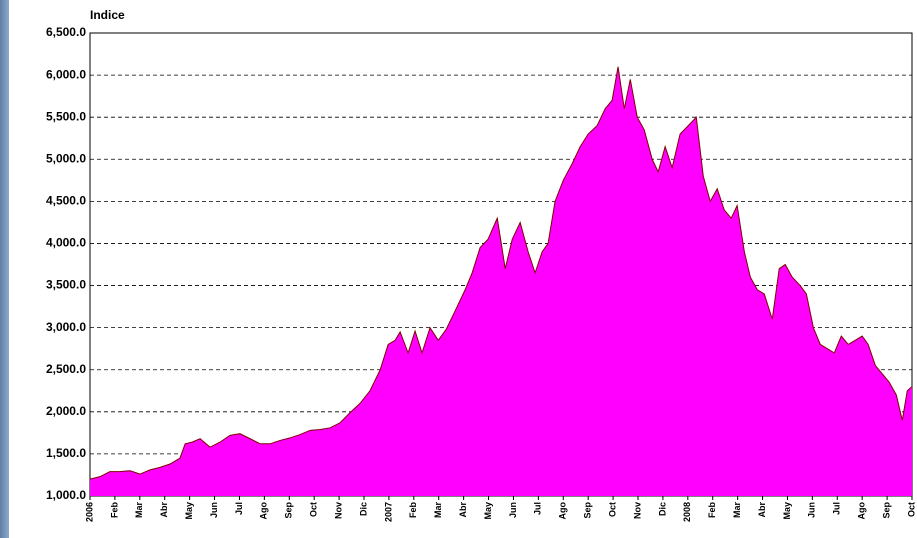 Image resolution: width=917 pixels, height=538 pixels. I want to click on y-tick-label: 4,500.0, so click(66, 201).